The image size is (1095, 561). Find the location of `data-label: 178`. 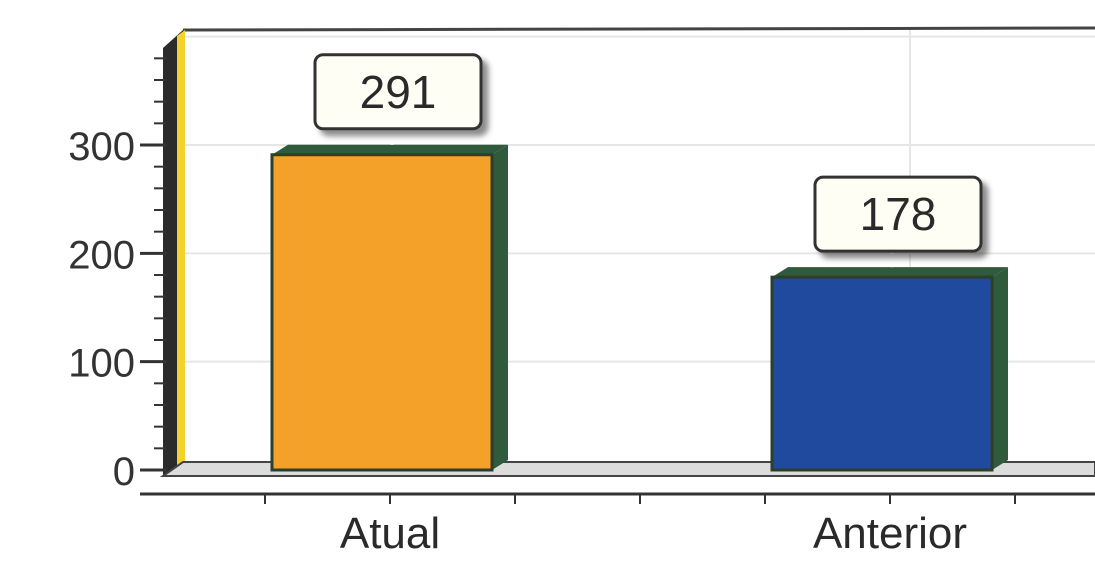

data-label: 178 is located at coordinates (898, 214).